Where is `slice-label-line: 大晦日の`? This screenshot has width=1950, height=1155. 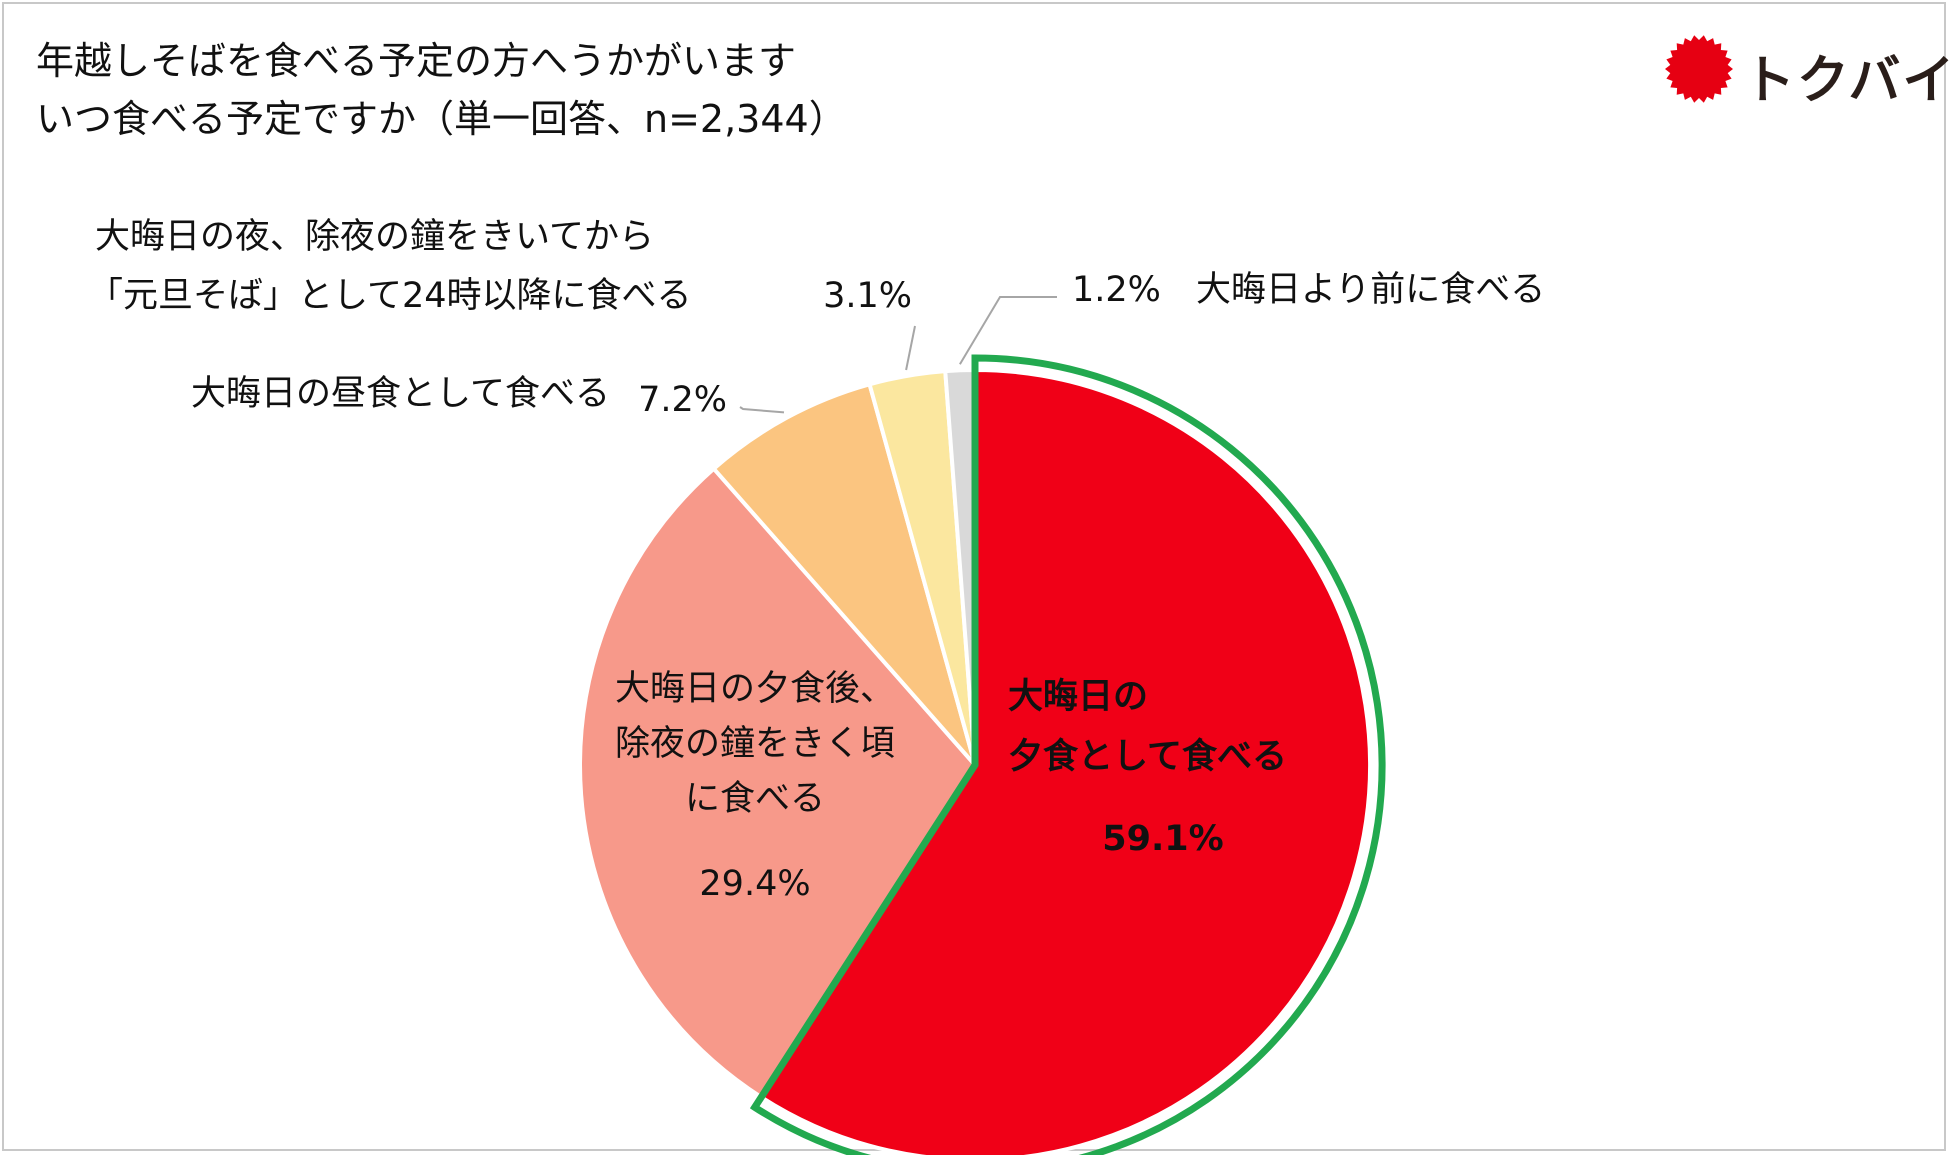 slice-label-line: 大晦日の is located at coordinates (1078, 697).